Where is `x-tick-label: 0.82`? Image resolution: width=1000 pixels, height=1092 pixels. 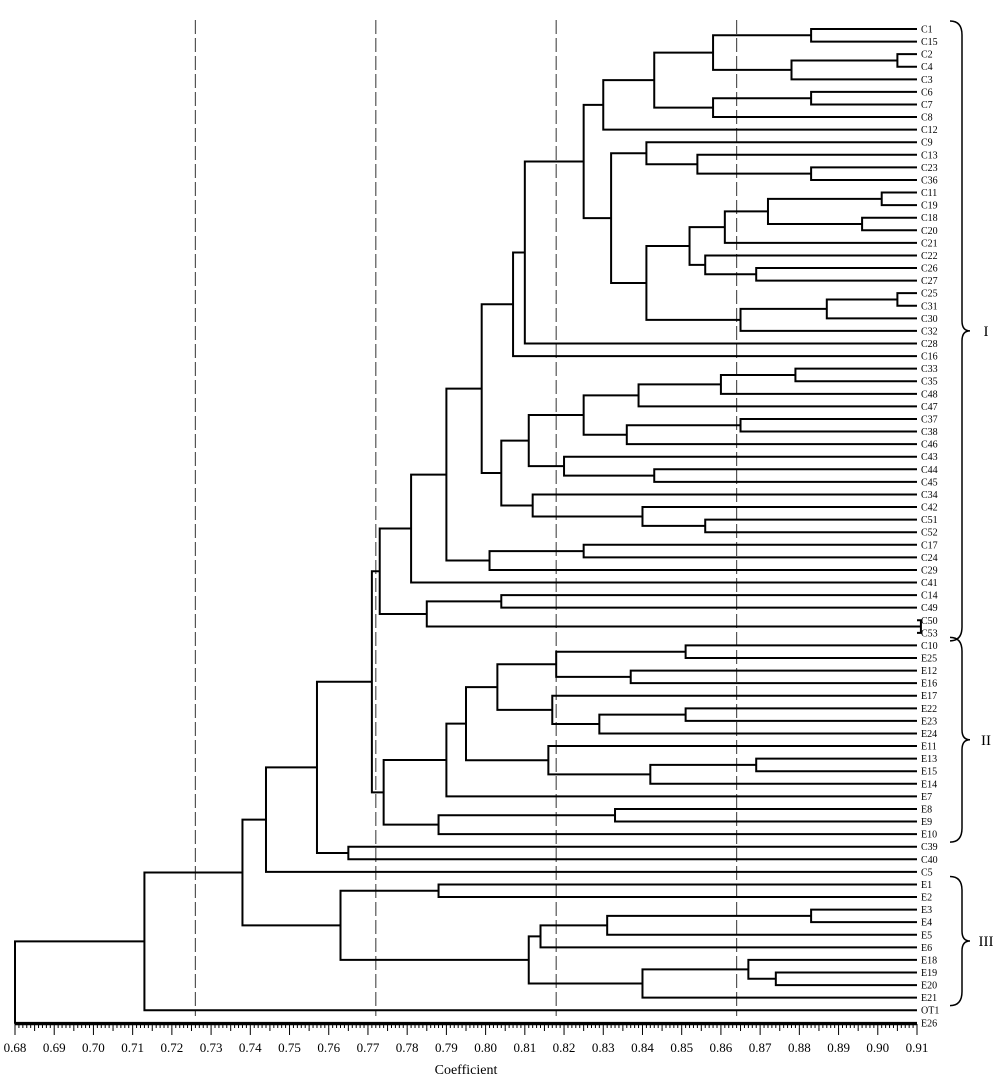
x-tick-label: 0.82 is located at coordinates (564, 1047).